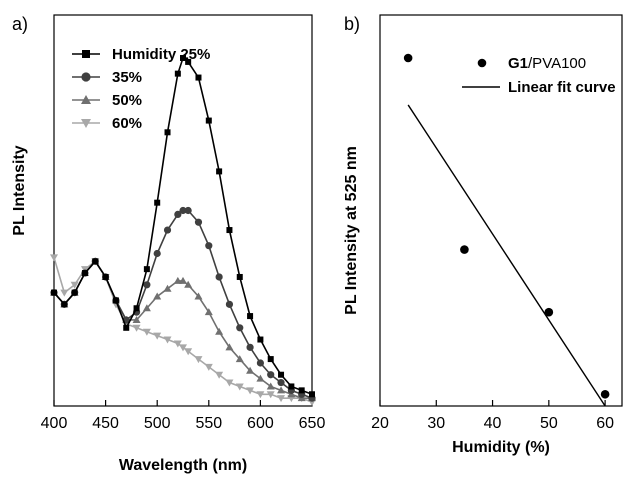 This screenshot has height=484, width=629. I want to click on legend-entry-50: 50%, so click(107, 100).